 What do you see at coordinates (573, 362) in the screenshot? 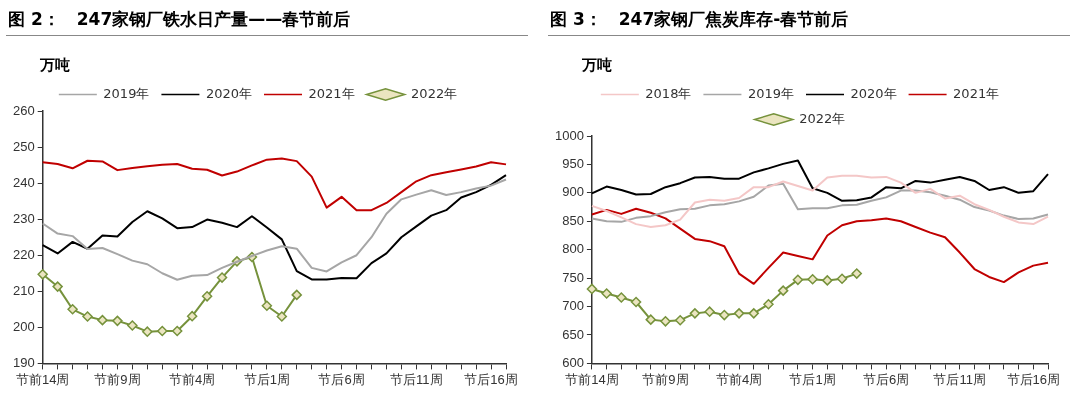
I see `y-tick-label: 600` at bounding box center [573, 362].